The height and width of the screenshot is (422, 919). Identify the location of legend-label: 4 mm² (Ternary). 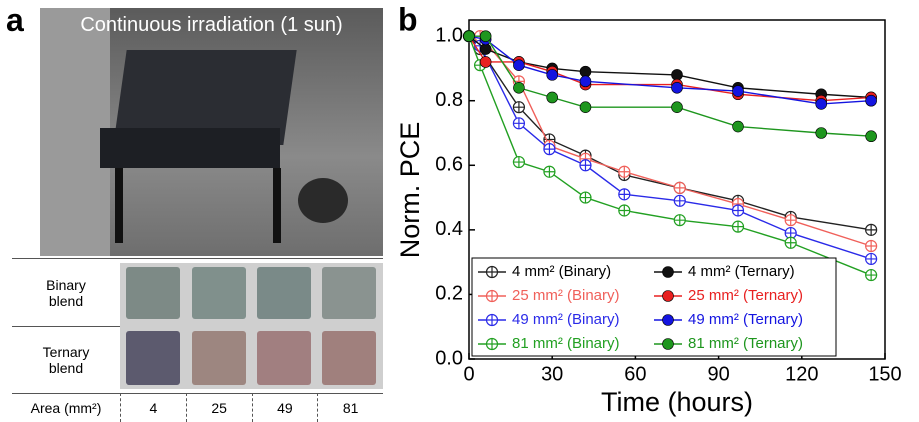
(741, 271).